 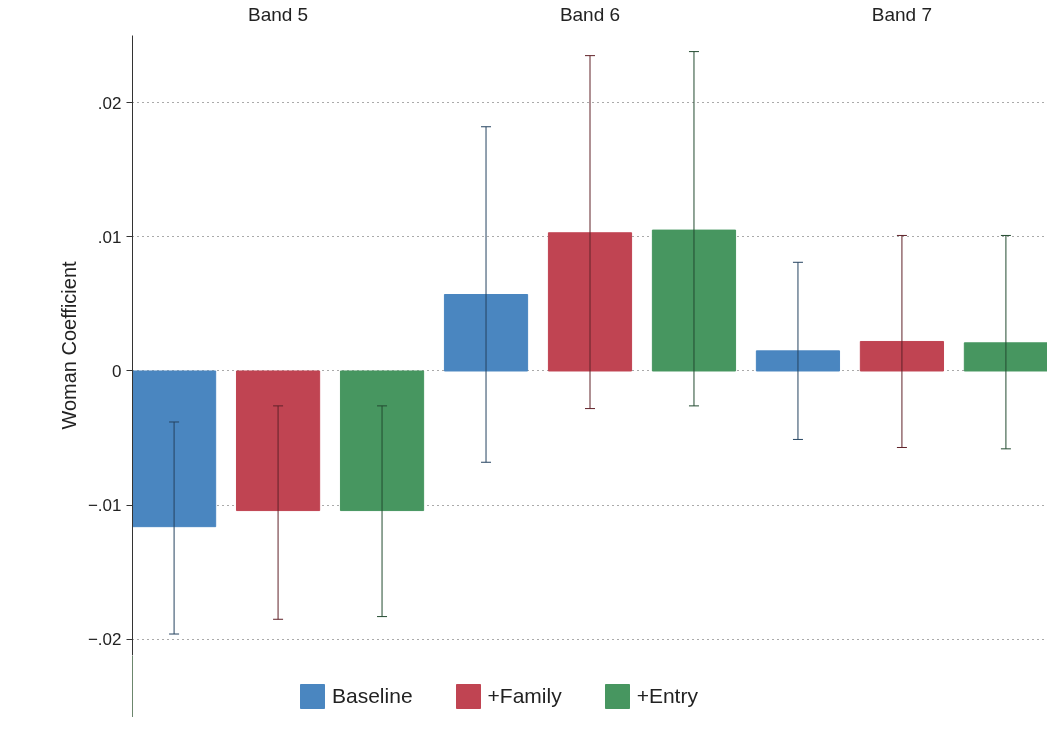 I want to click on y-tick-label: 0, so click(x=117, y=371).